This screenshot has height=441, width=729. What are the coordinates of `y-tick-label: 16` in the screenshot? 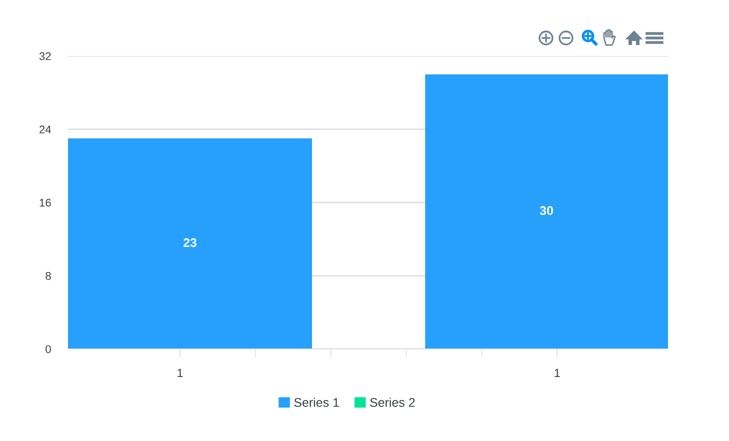 It's located at (45, 202).